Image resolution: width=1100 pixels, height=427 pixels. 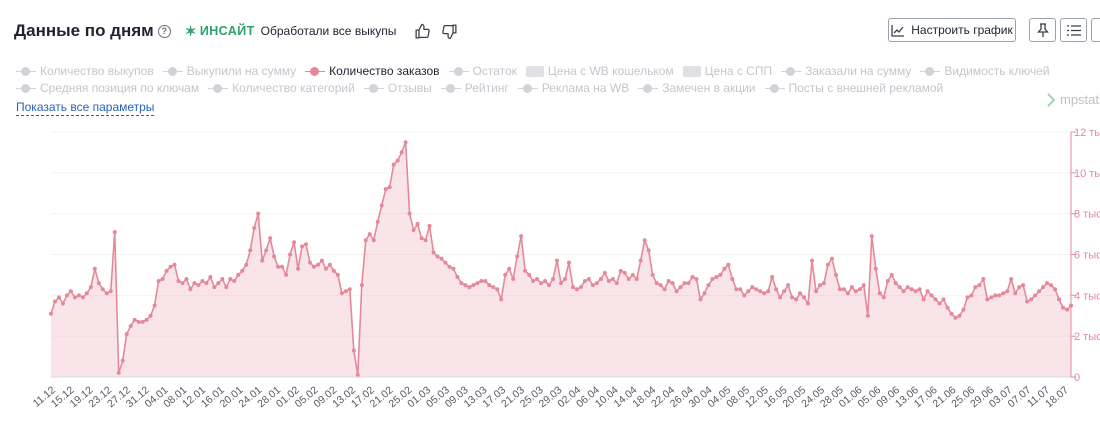 What do you see at coordinates (449, 31) in the screenshot?
I see `thumbs-down-icon` at bounding box center [449, 31].